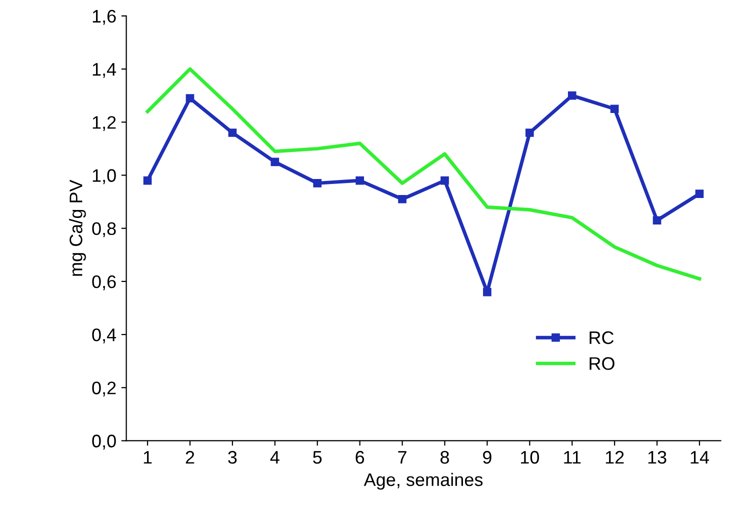  I want to click on x-tick-label: 9, so click(487, 457).